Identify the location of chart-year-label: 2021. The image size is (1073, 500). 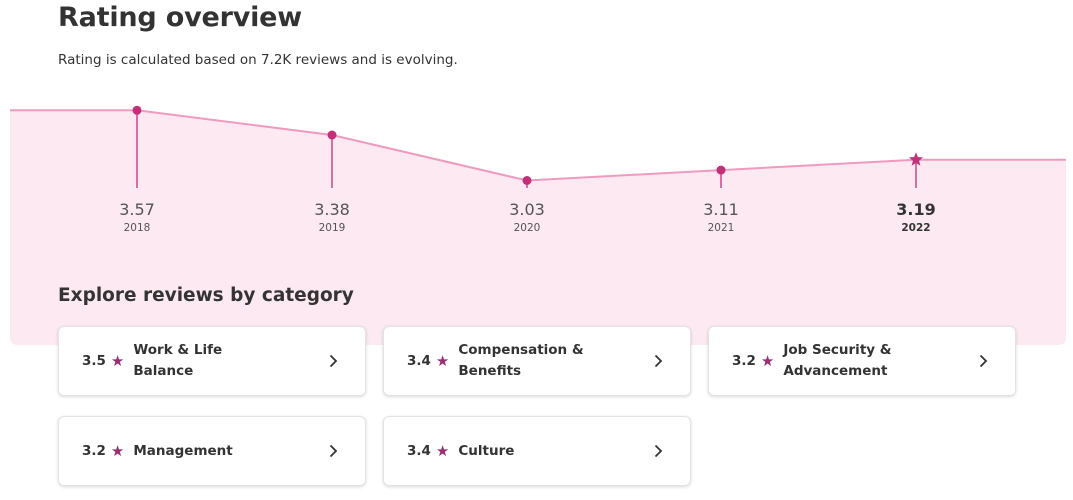
(721, 228).